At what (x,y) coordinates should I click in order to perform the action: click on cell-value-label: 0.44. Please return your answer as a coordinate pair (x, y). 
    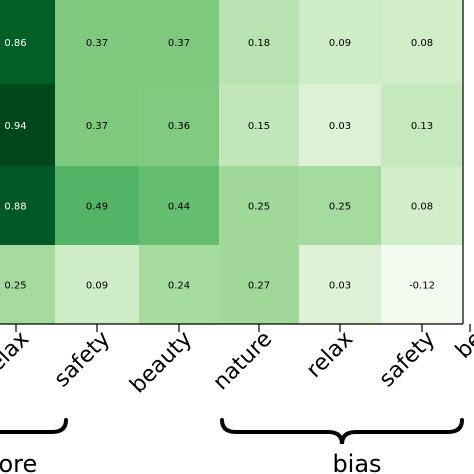
    Looking at the image, I should click on (179, 207).